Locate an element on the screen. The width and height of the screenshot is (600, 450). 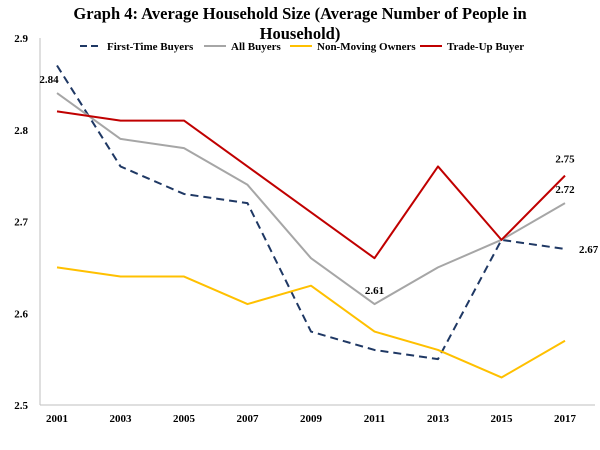
y-tick-label: 2.8 is located at coordinates (21, 131).